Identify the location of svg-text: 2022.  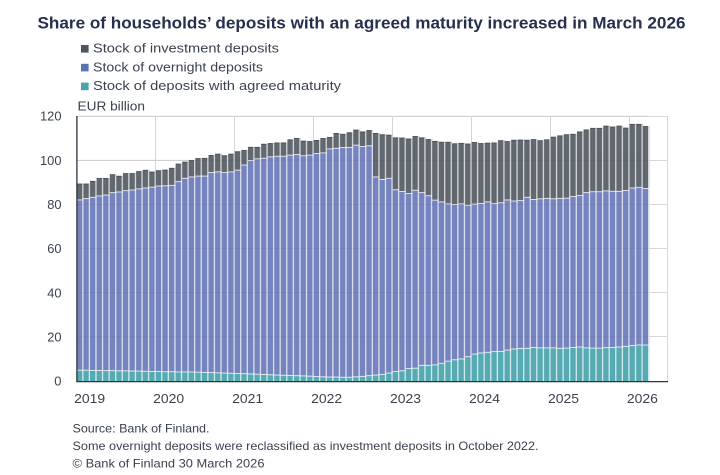
(326, 398).